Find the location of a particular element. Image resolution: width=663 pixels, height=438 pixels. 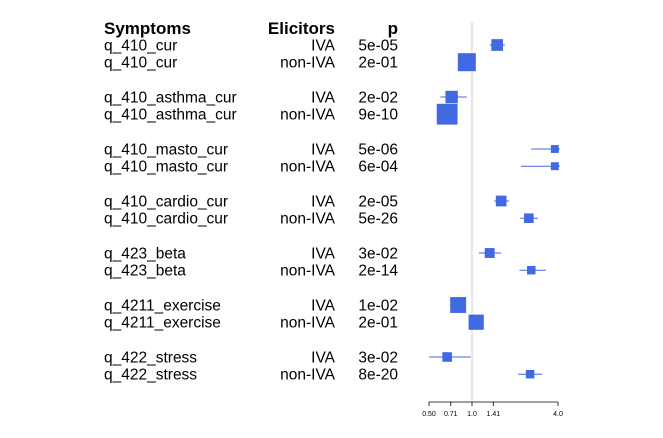

table-row: q_410_cur IVA 5e-05 is located at coordinates (251, 46).